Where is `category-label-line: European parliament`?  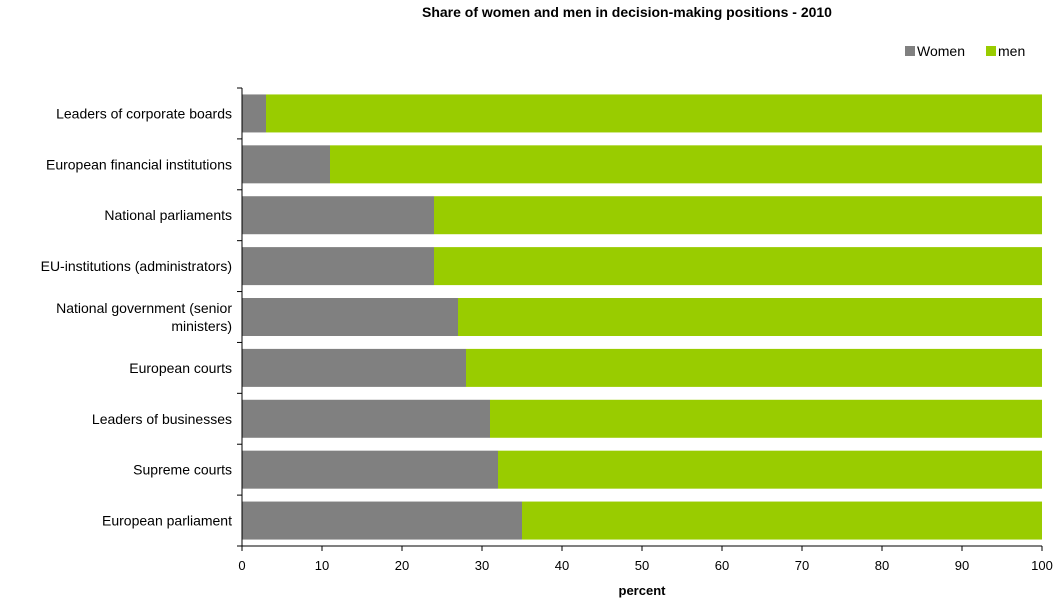
category-label-line: European parliament is located at coordinates (167, 521).